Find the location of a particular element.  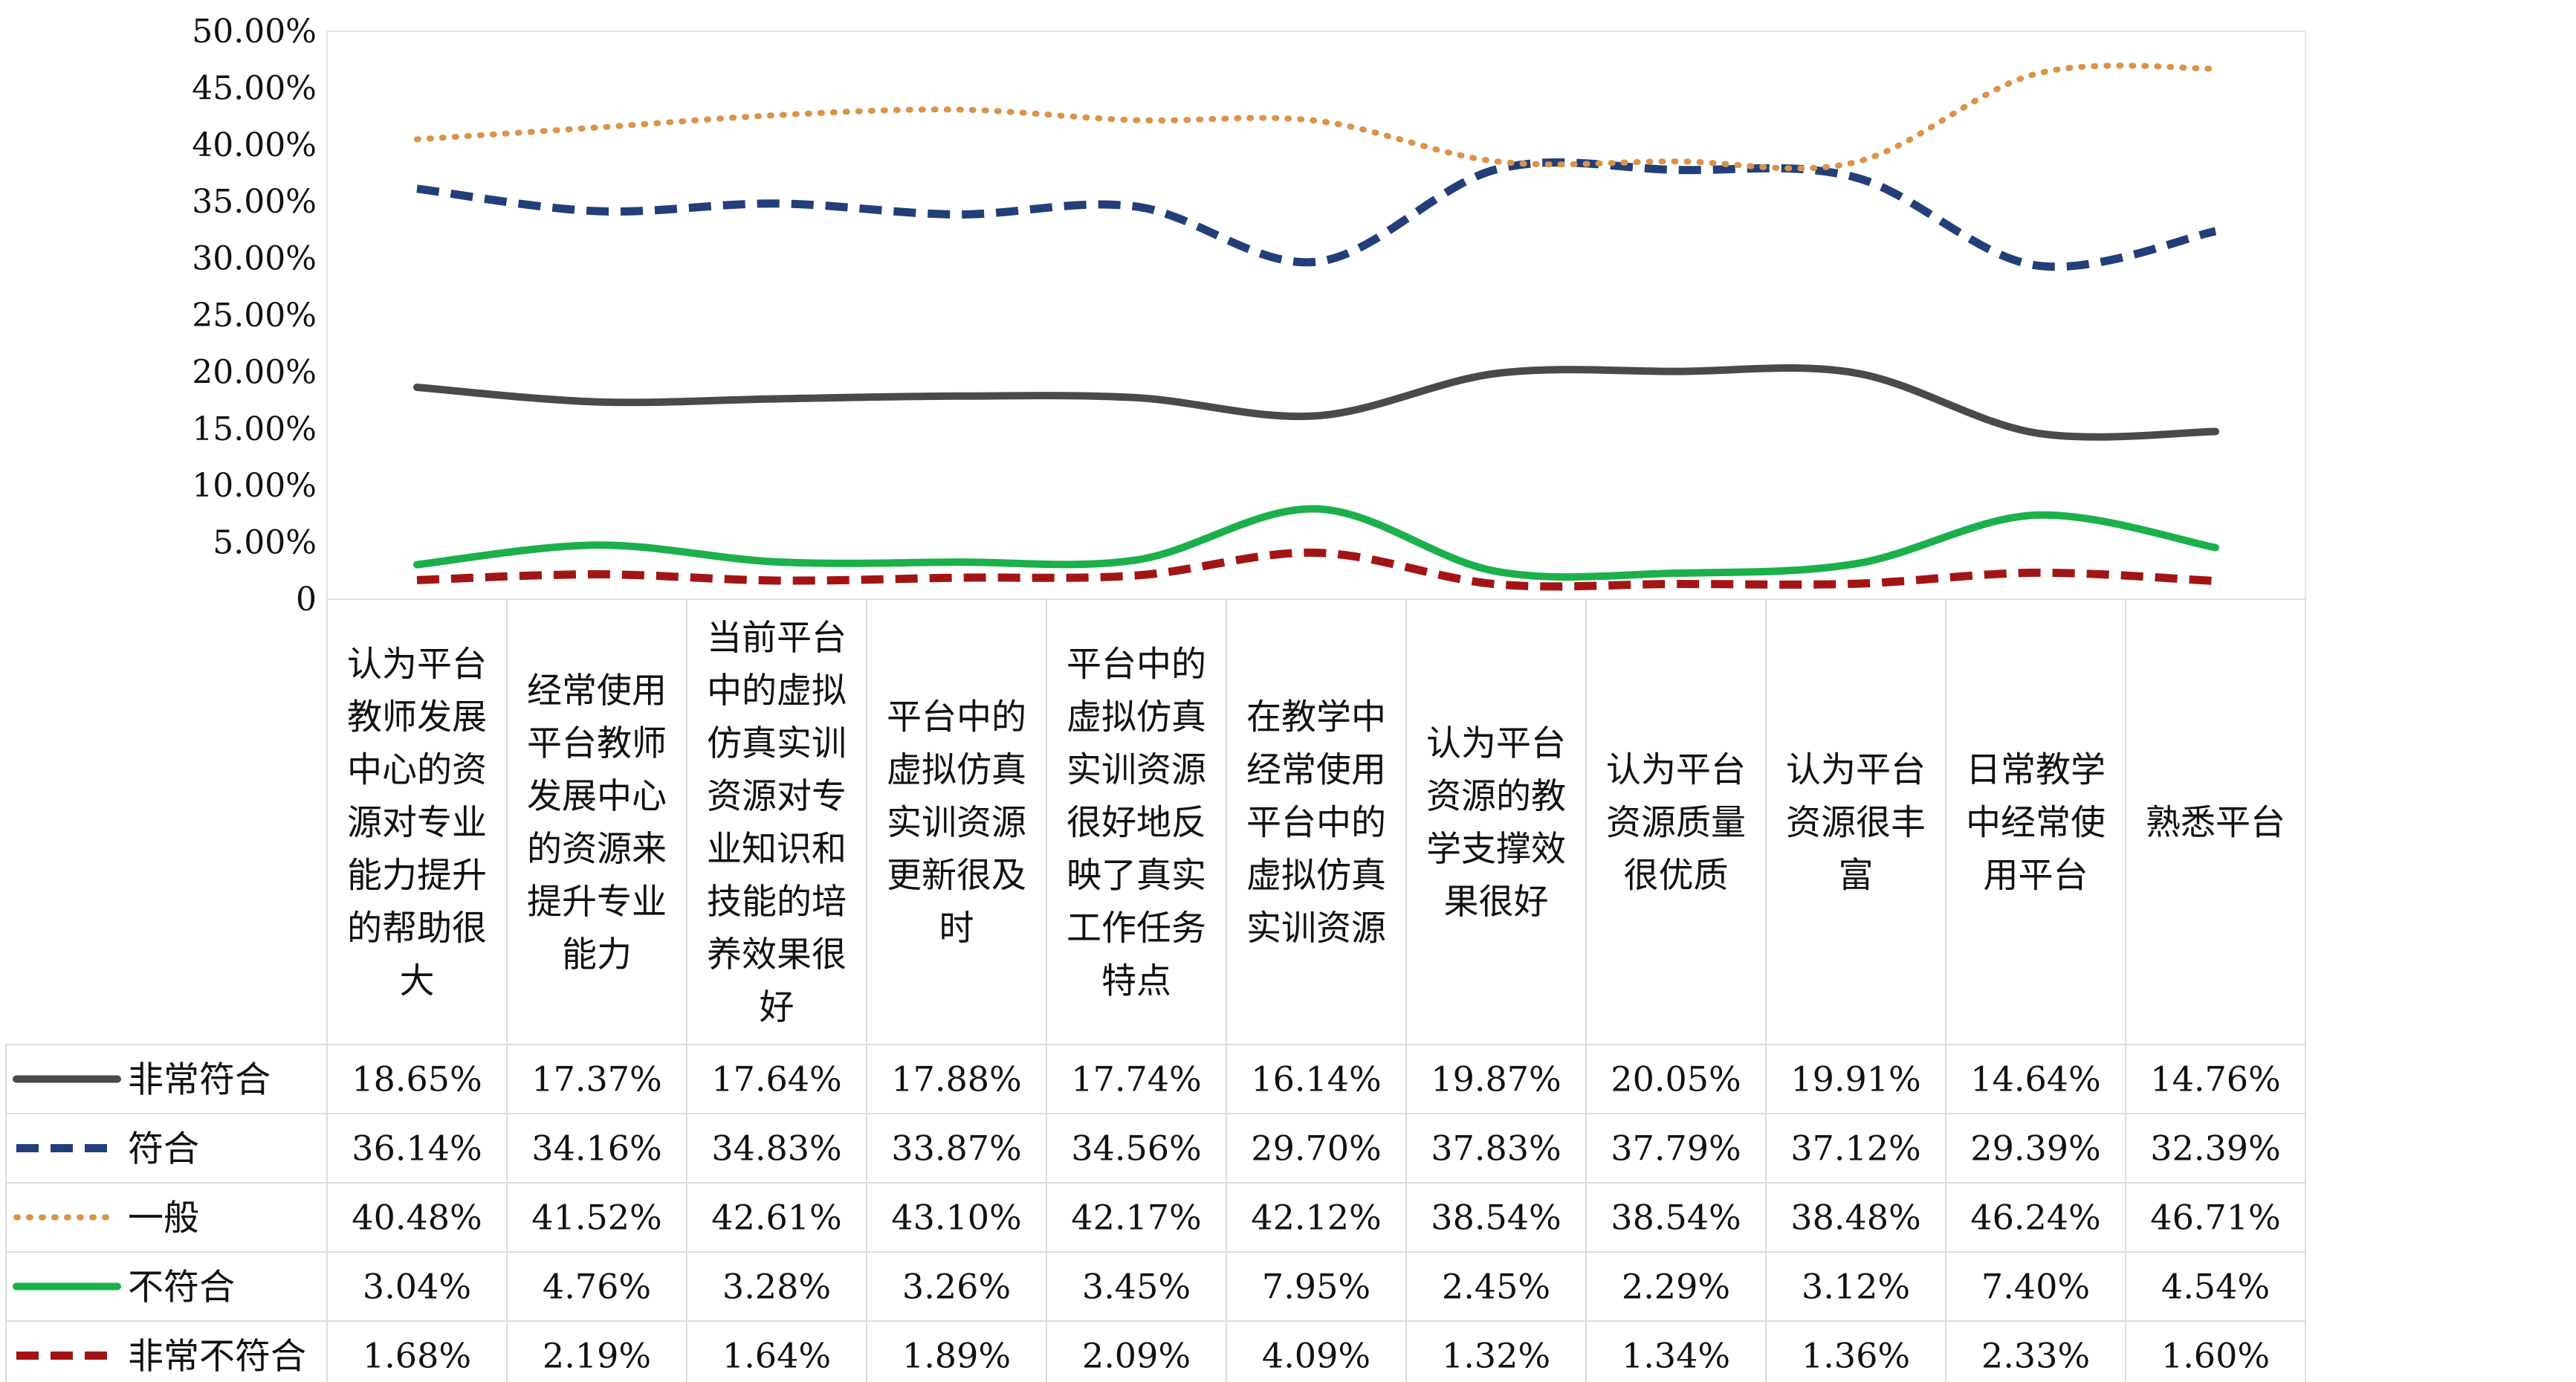

category-label: 熟悉平台 is located at coordinates (2215, 823).